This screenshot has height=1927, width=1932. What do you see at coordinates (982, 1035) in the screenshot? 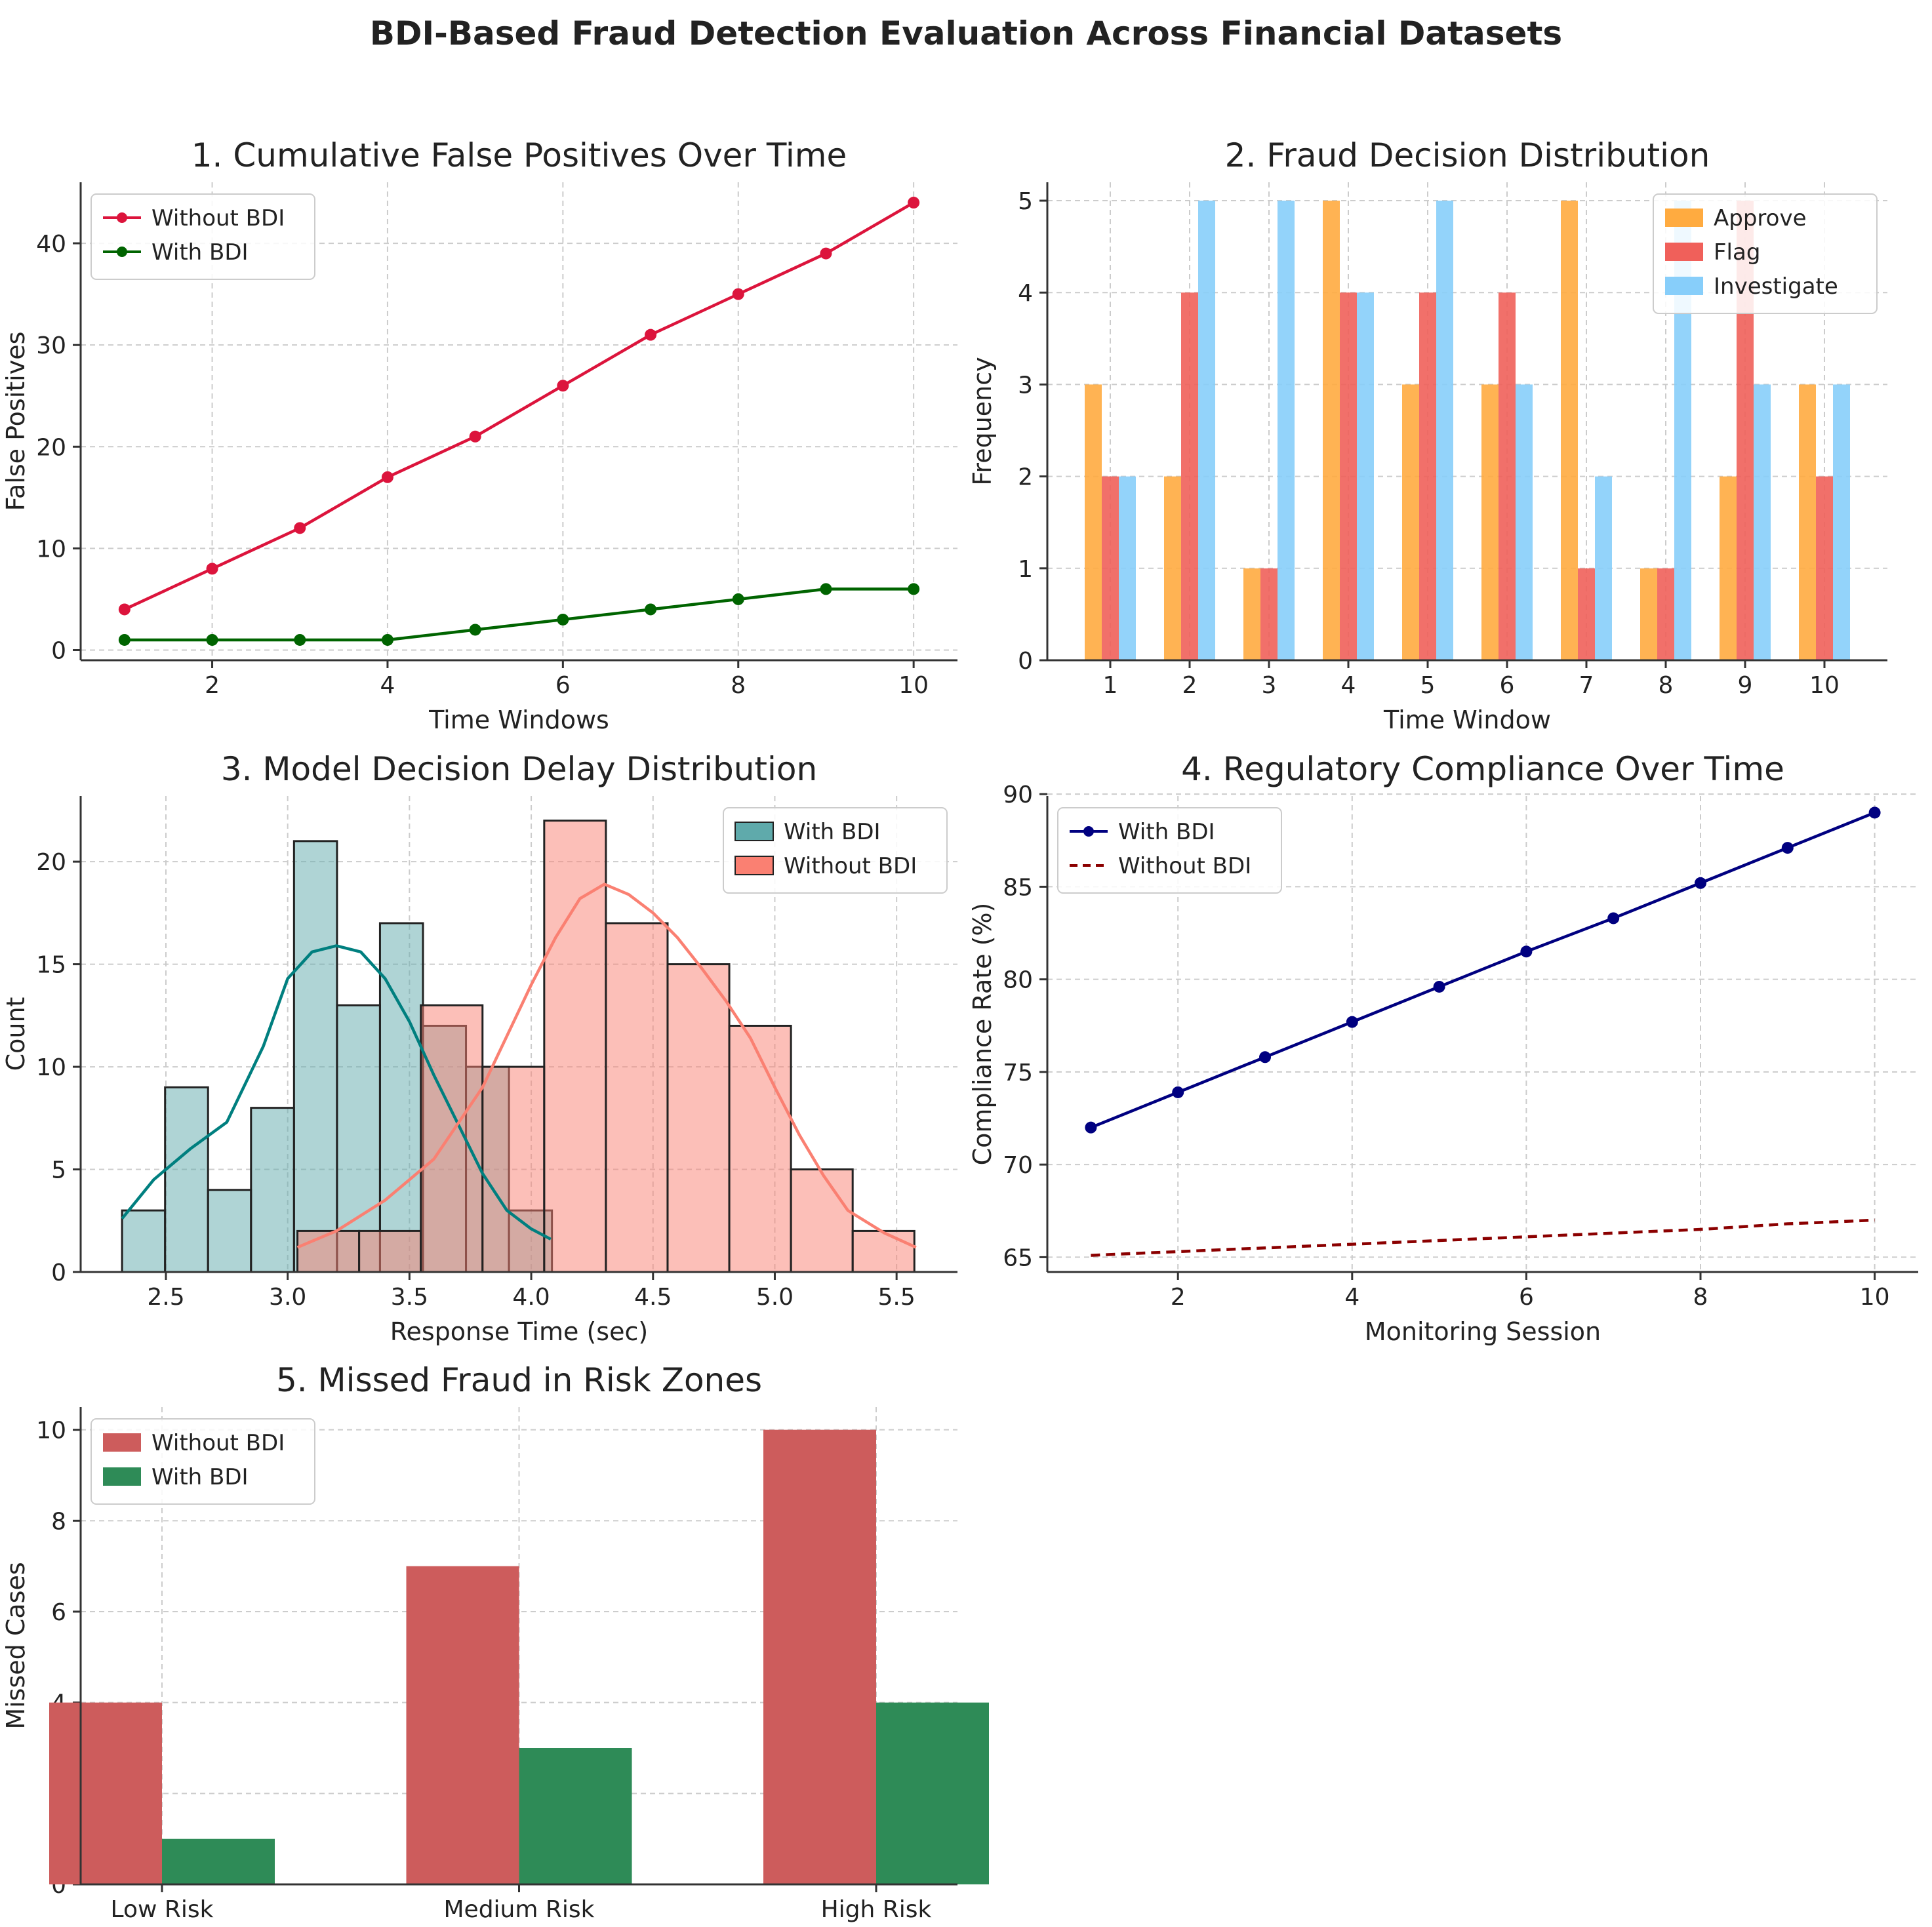
I see `c4-ylabel: Compliance Rate (%)` at bounding box center [982, 1035].